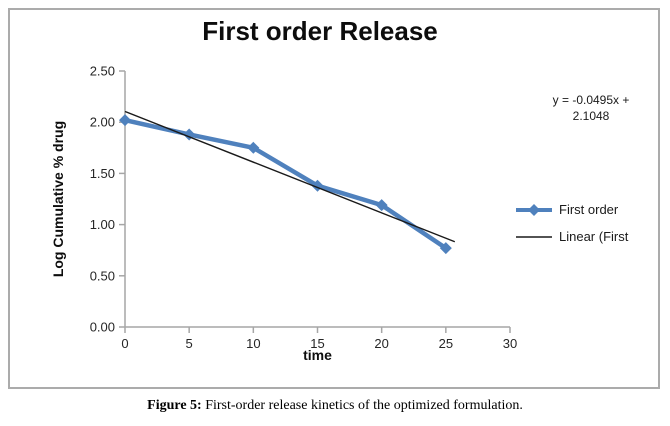  I want to click on y-tick-label: 1.00, so click(102, 224).